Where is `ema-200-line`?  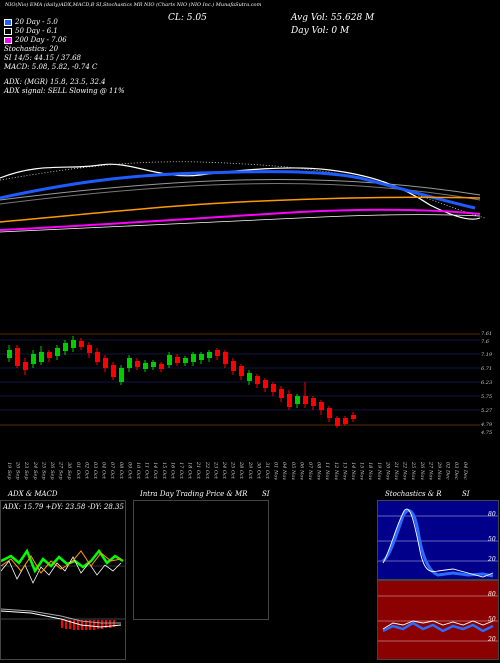 ema-200-line is located at coordinates (240, 219).